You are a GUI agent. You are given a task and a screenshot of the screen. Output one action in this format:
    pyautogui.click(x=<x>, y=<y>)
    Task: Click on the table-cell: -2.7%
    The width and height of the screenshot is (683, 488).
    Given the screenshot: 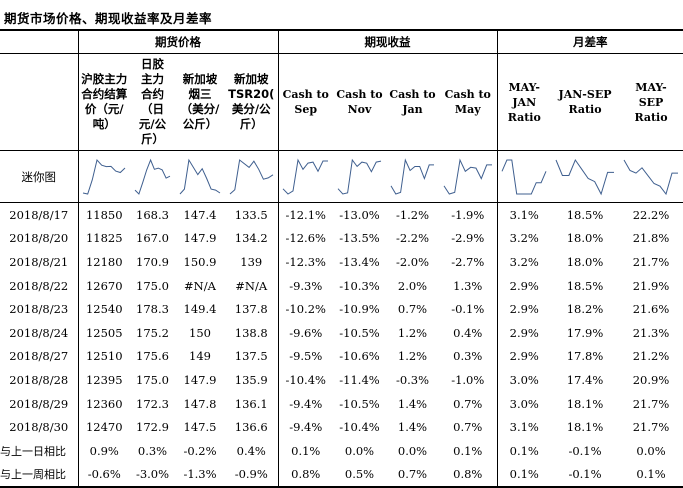 What is the action you would take?
    pyautogui.click(x=468, y=262)
    